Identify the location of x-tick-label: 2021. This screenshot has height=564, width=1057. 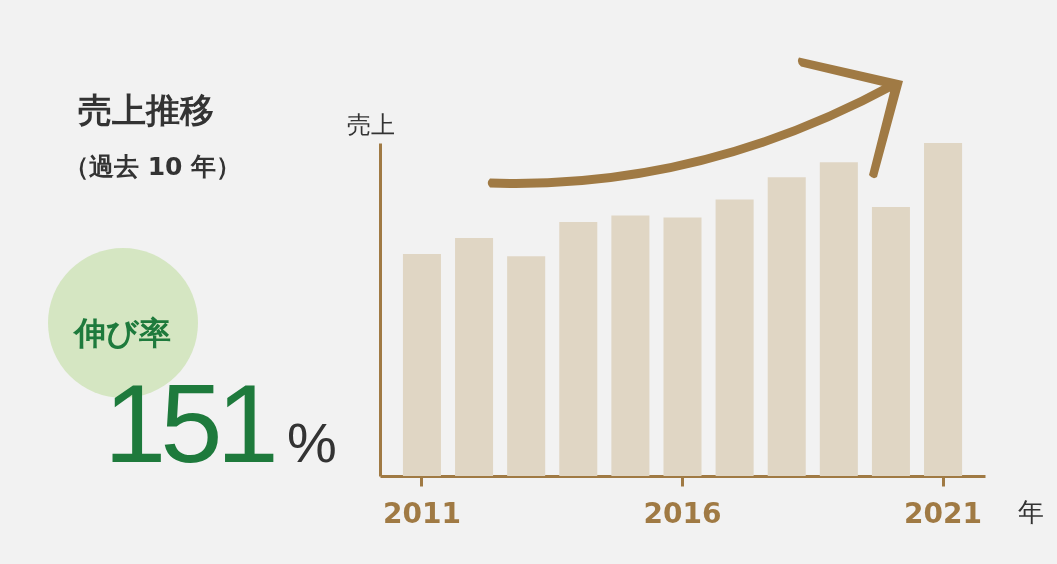
(943, 513).